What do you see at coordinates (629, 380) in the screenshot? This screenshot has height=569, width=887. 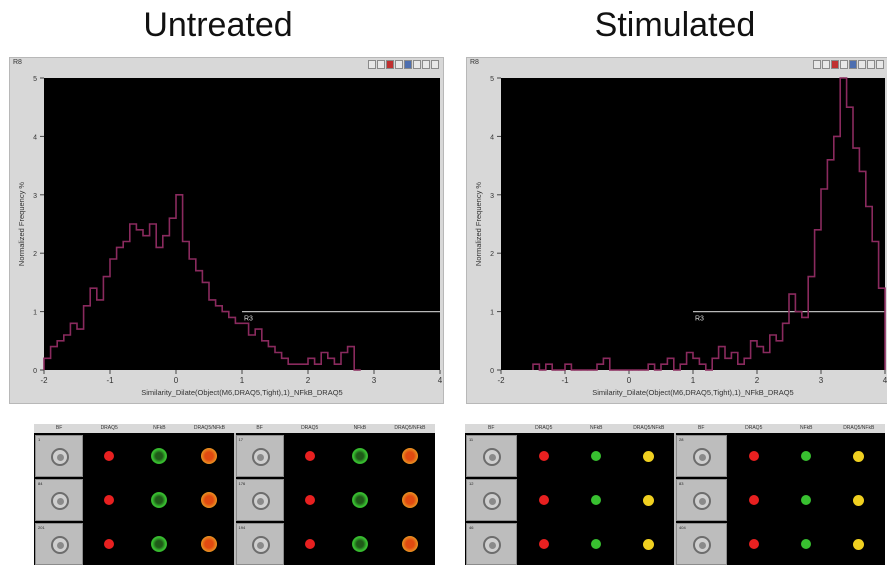 I see `x-tick-label: 0` at bounding box center [629, 380].